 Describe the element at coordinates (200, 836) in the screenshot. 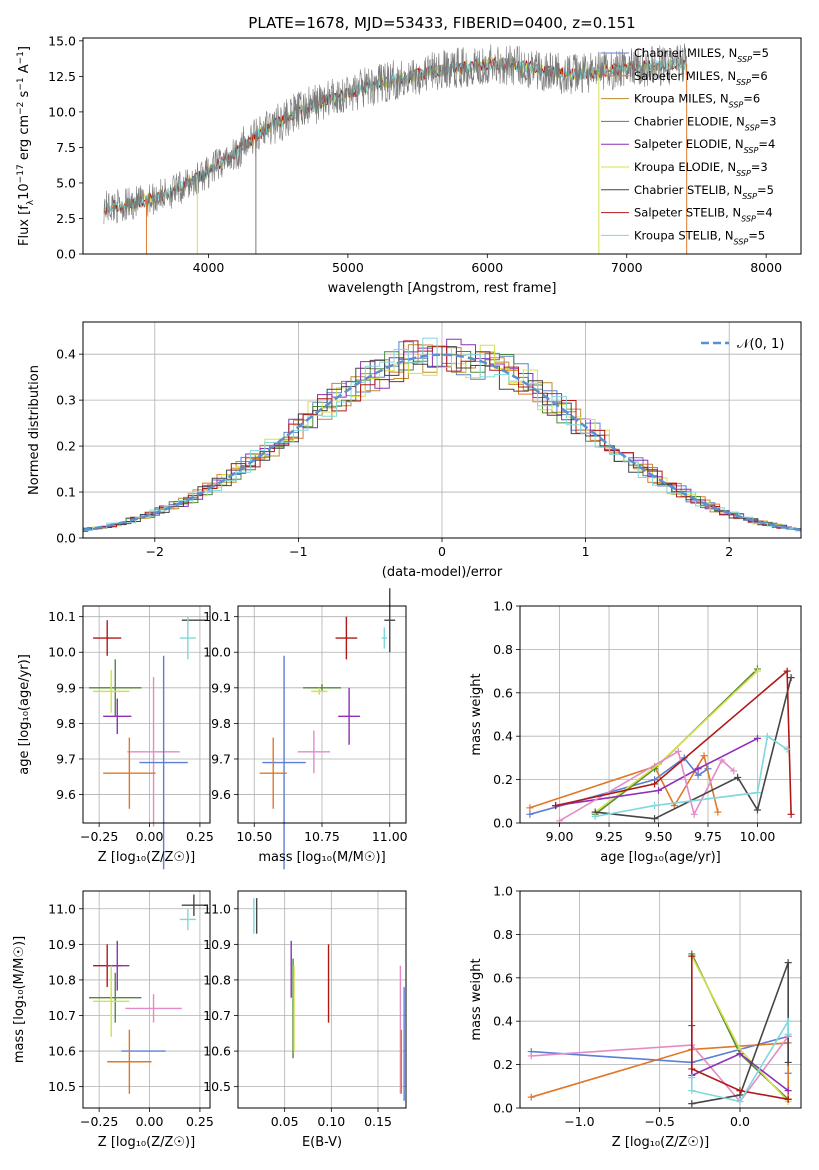

I see `x-tick-label: 0.25` at that location.